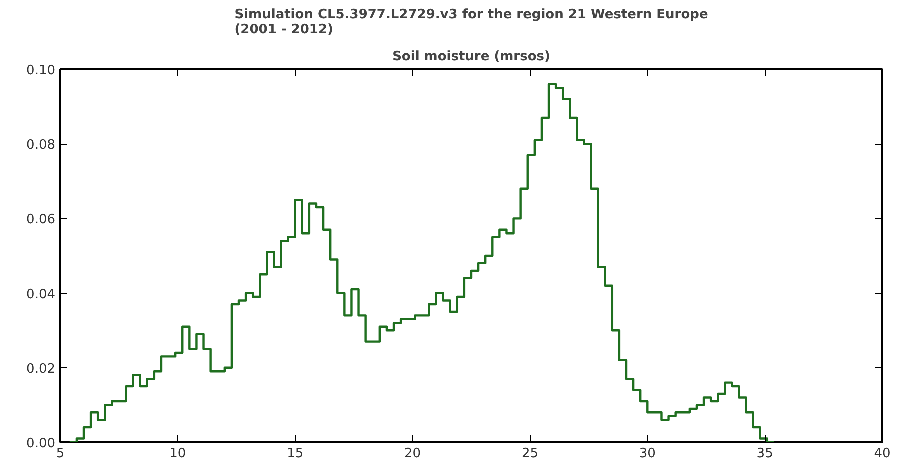  Describe the element at coordinates (41, 444) in the screenshot. I see `y-tick-label: 0.00` at that location.